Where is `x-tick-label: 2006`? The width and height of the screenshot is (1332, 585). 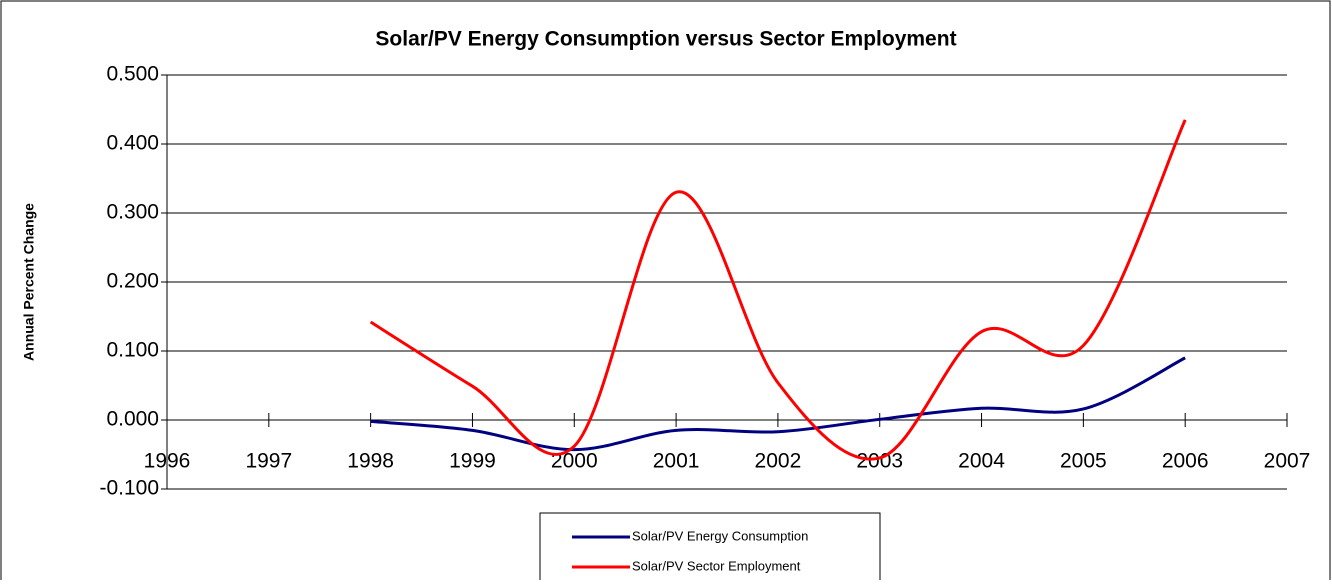
x-tick-label: 2006 is located at coordinates (1185, 461).